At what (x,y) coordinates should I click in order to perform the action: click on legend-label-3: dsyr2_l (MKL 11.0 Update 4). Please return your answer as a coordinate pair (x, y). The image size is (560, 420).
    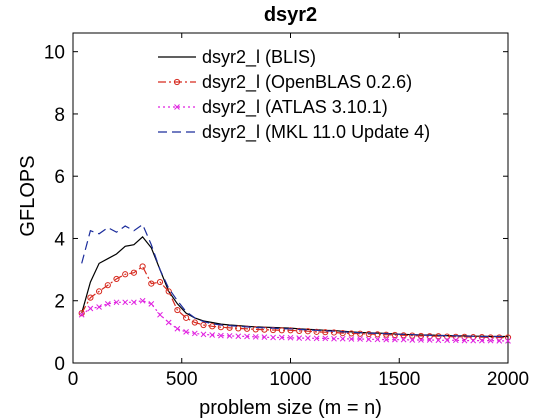
    Looking at the image, I should click on (316, 132).